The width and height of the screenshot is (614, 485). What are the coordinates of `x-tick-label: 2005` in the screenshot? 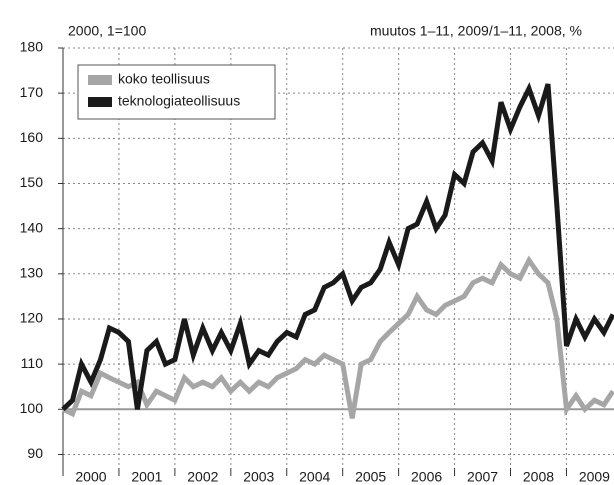 It's located at (370, 477).